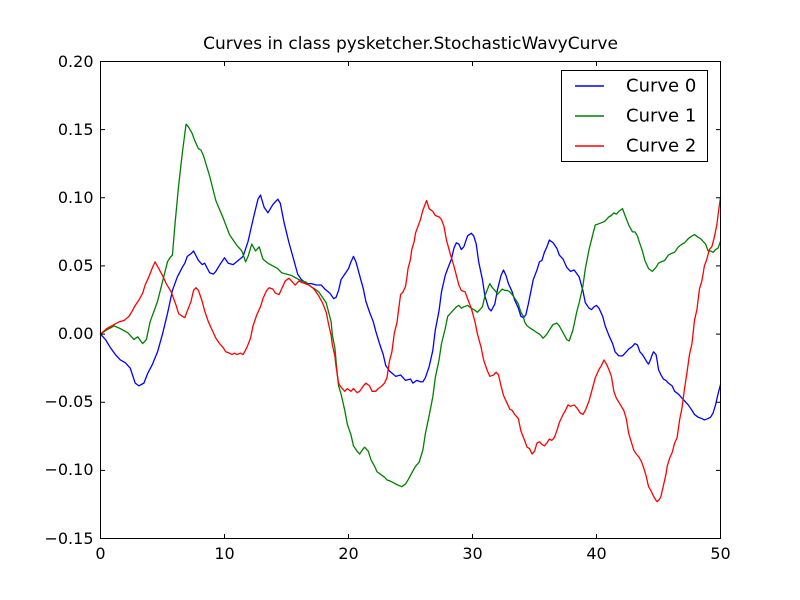 Image resolution: width=800 pixels, height=600 pixels. Describe the element at coordinates (100, 553) in the screenshot. I see `x-tick-label: 0` at that location.